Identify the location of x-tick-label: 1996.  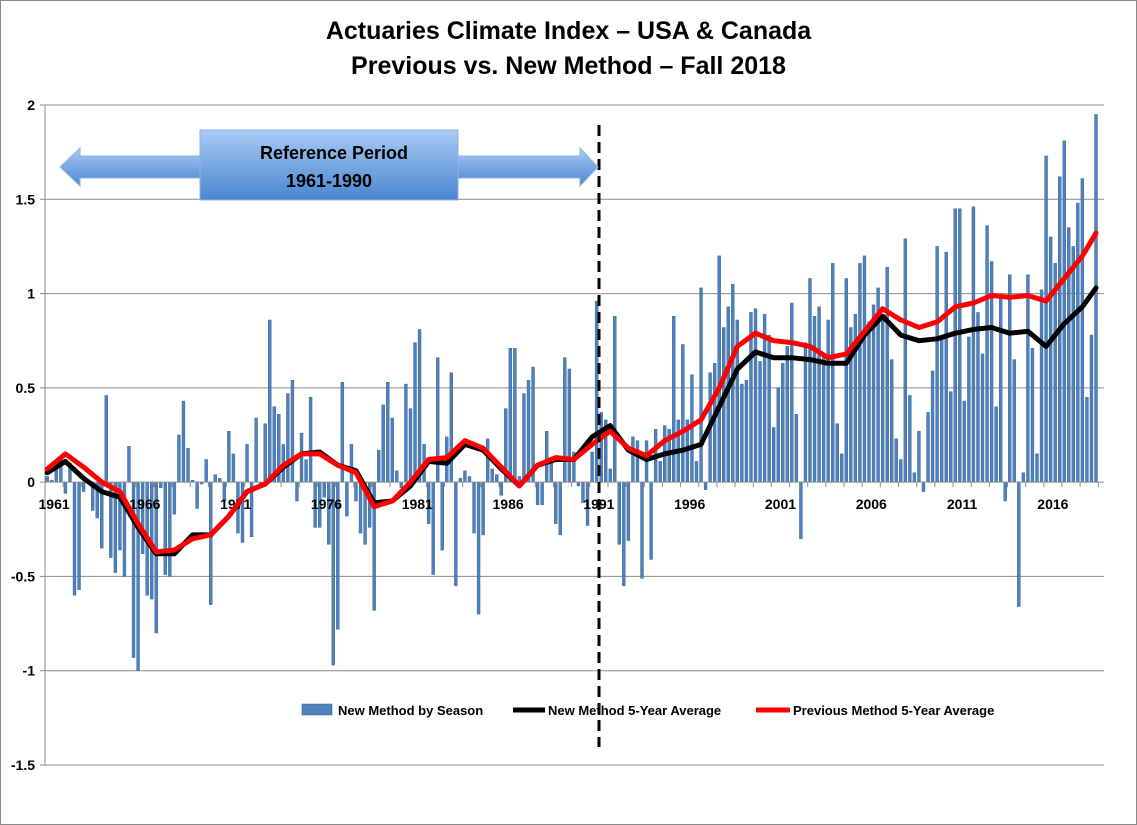
(689, 504).